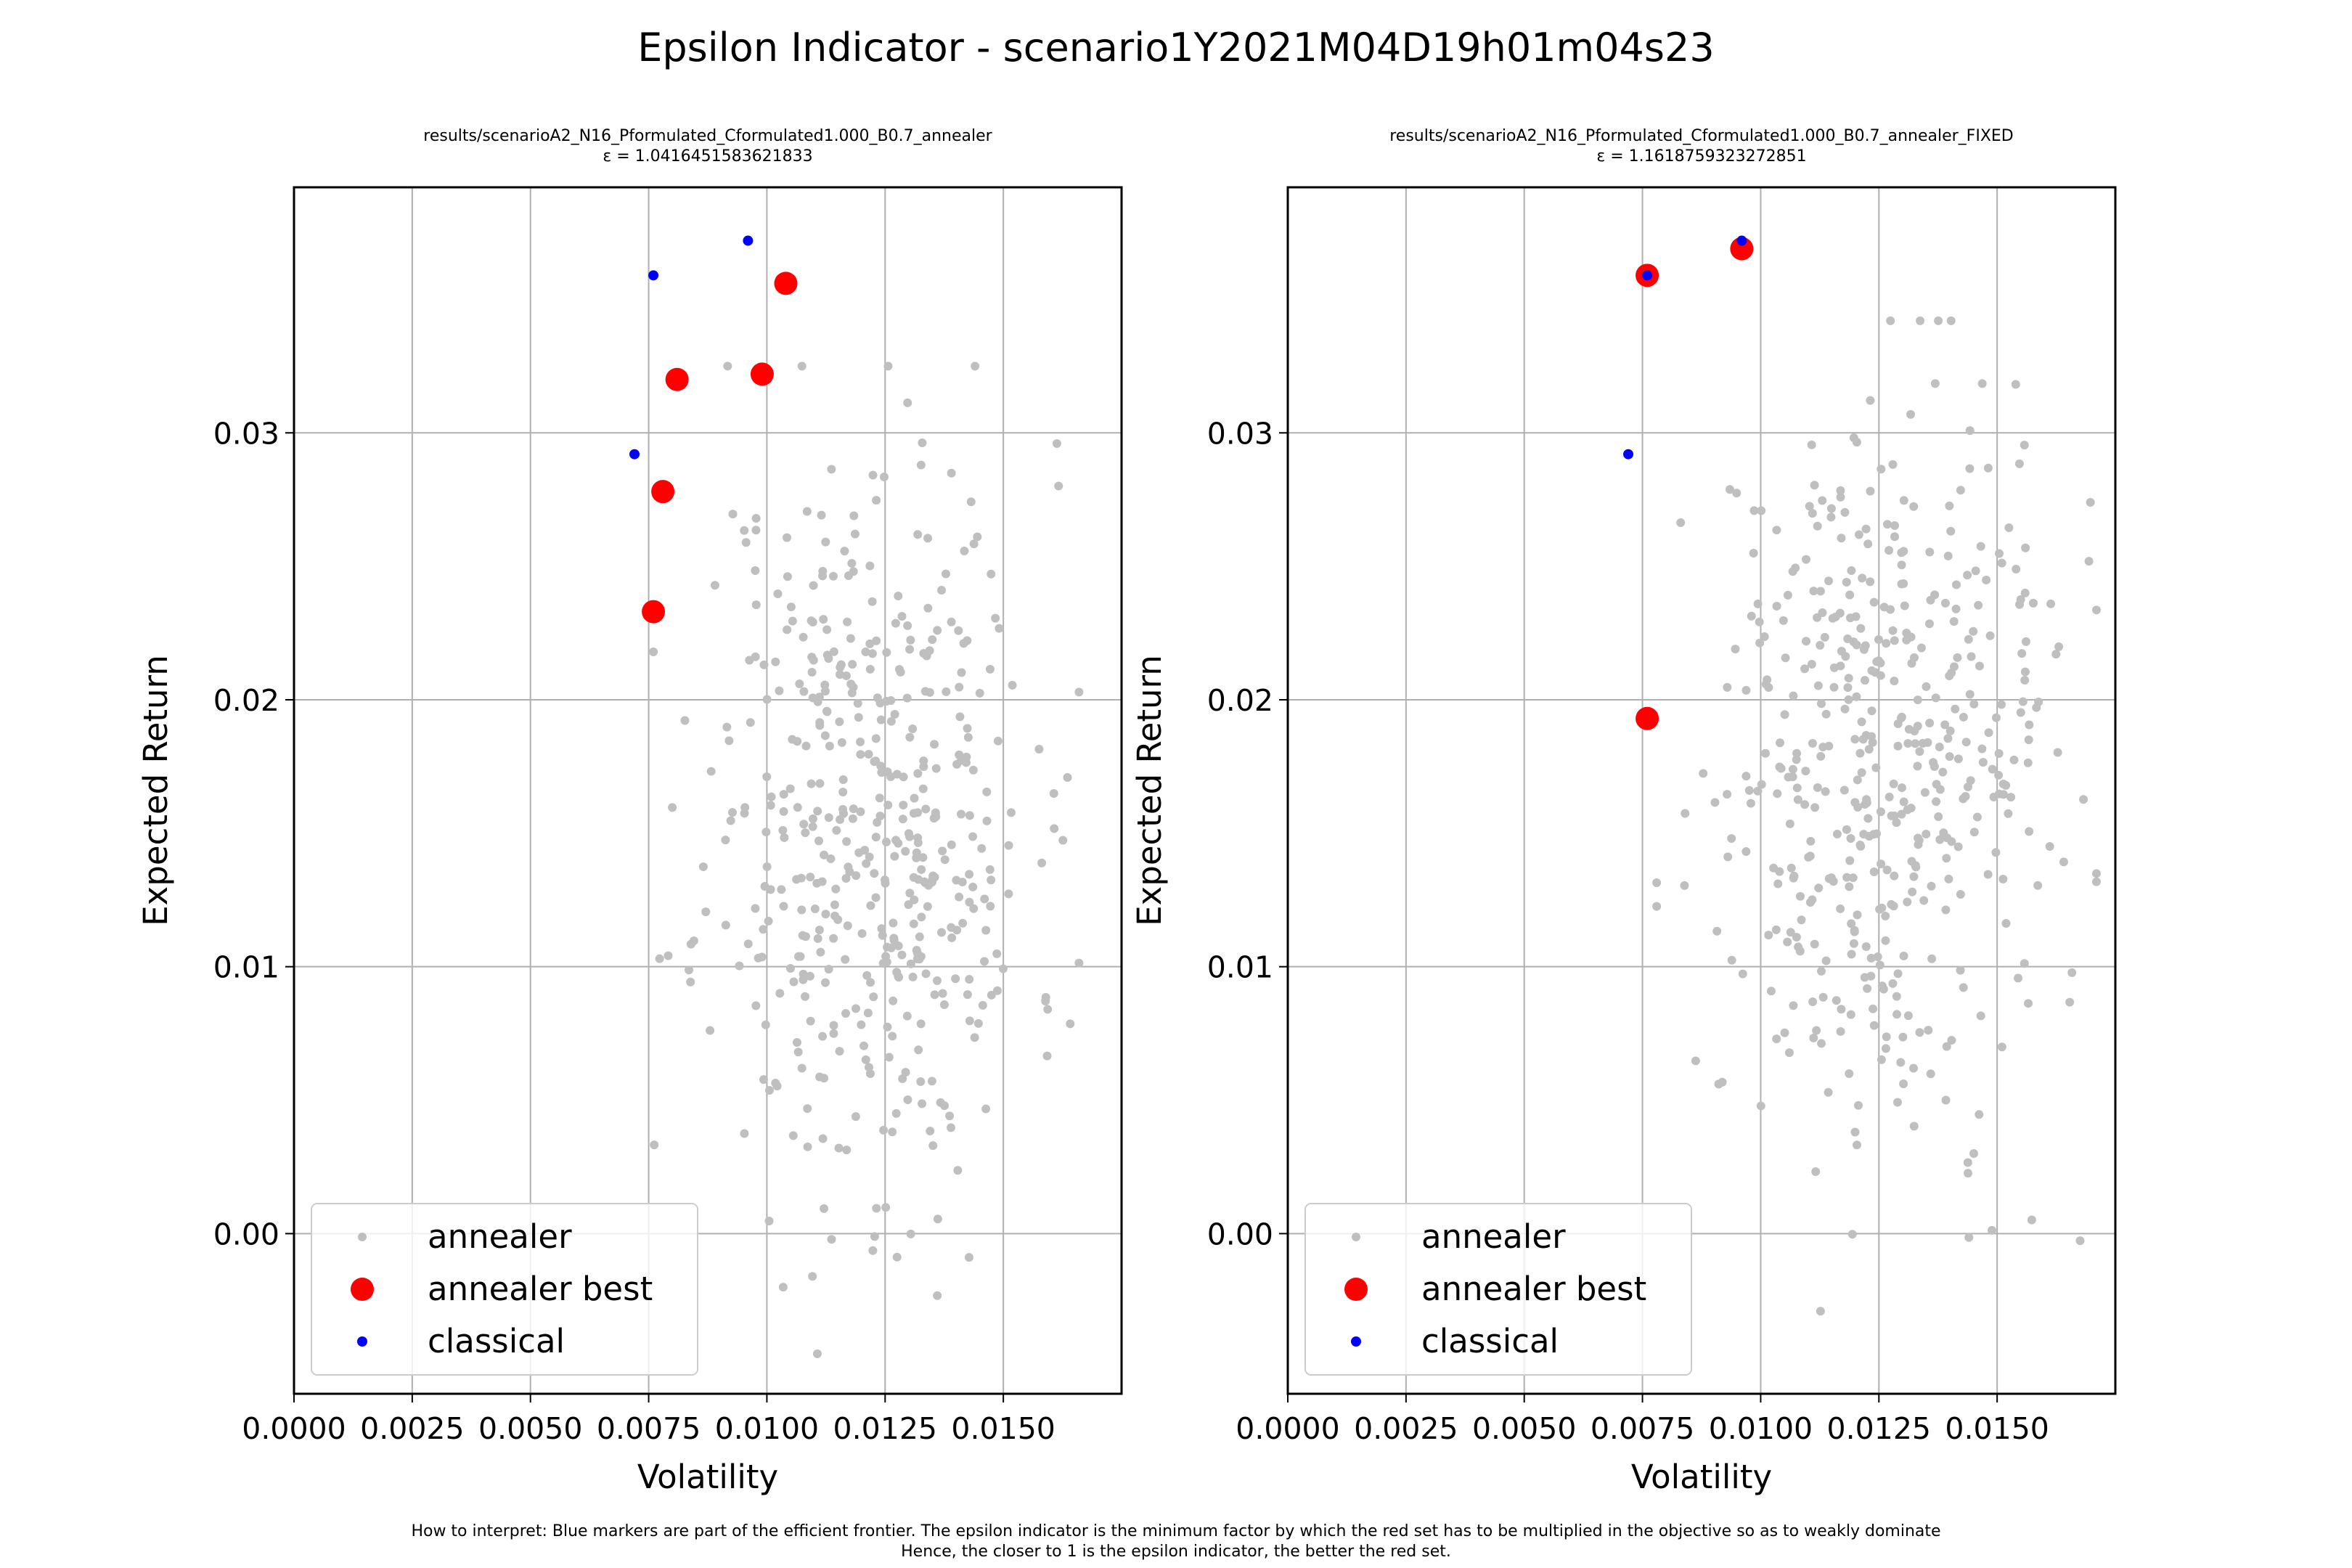  Describe the element at coordinates (363, 1290) in the screenshot. I see `left-legend-marker-annealer-best` at that location.